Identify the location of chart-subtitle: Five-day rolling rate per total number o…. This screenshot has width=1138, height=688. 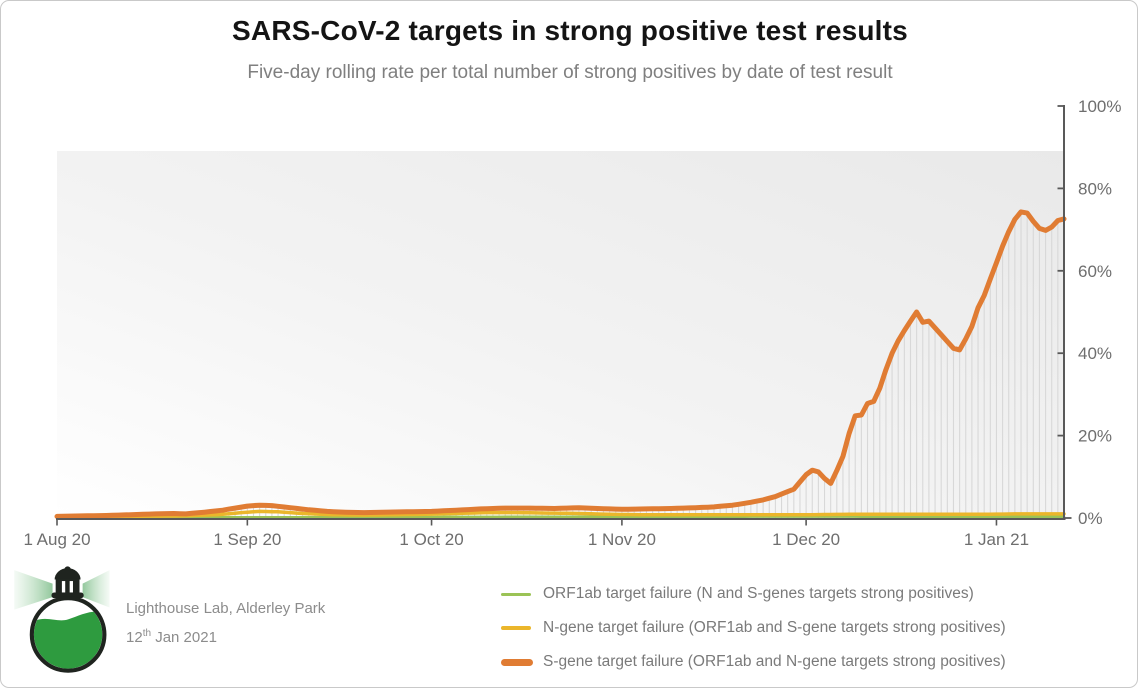
(570, 72).